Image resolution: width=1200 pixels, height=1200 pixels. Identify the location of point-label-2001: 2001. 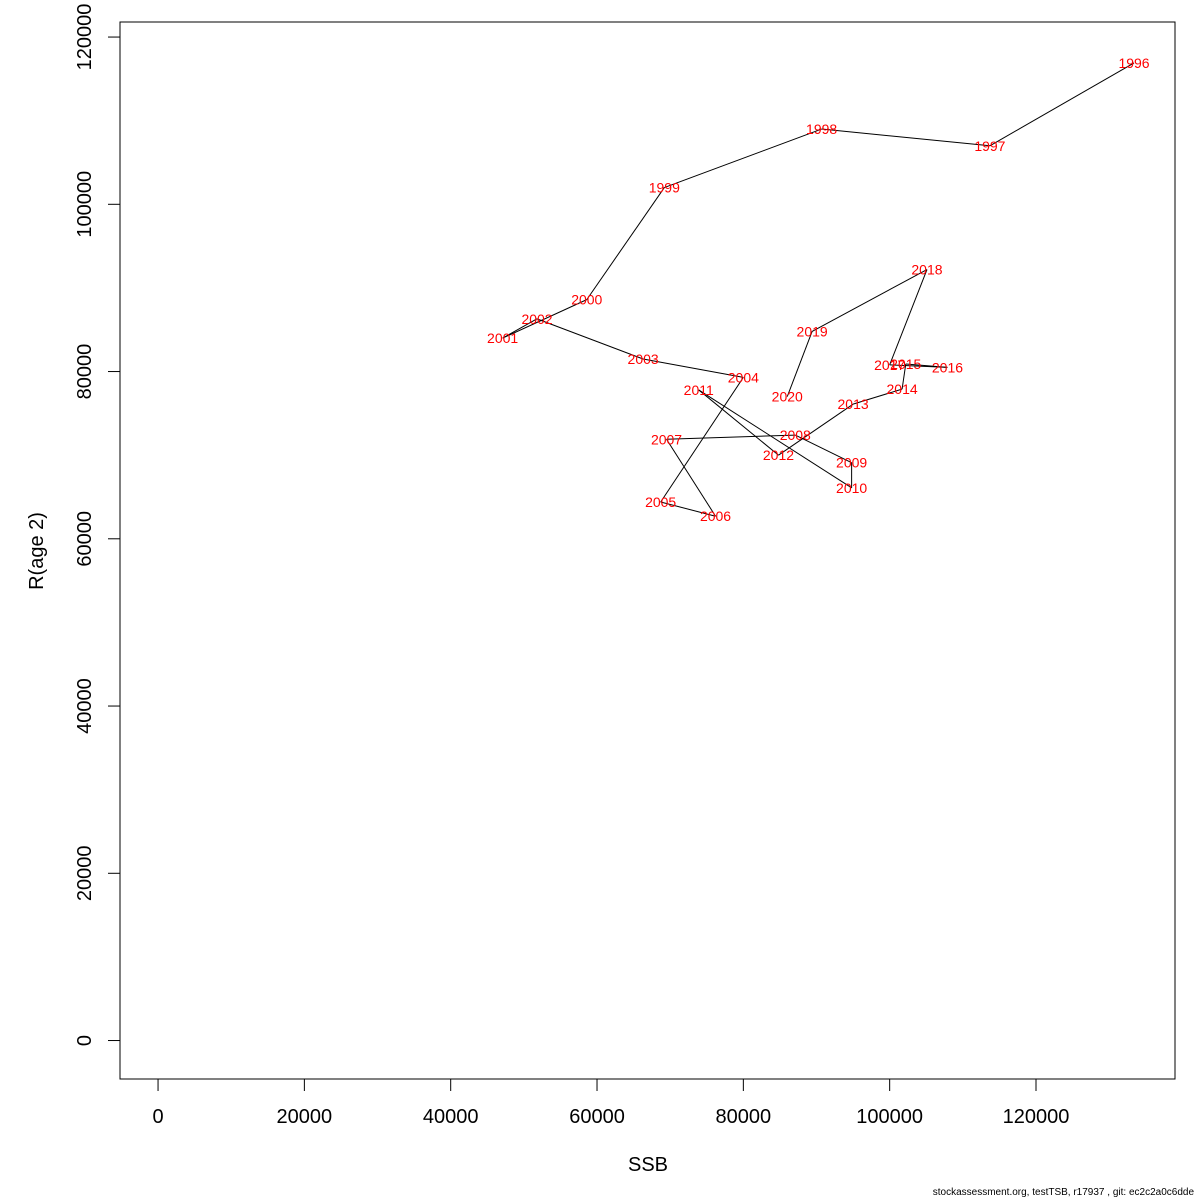
(502, 338).